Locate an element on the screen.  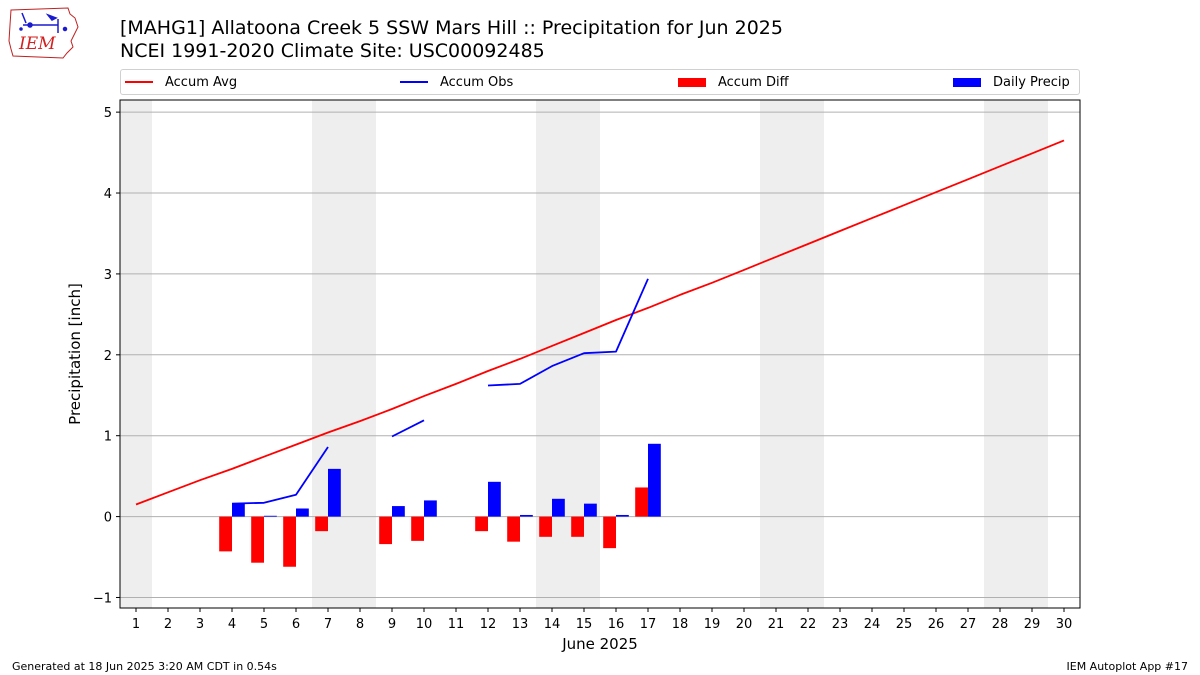
legend-swatch-daily-precip is located at coordinates (967, 82).